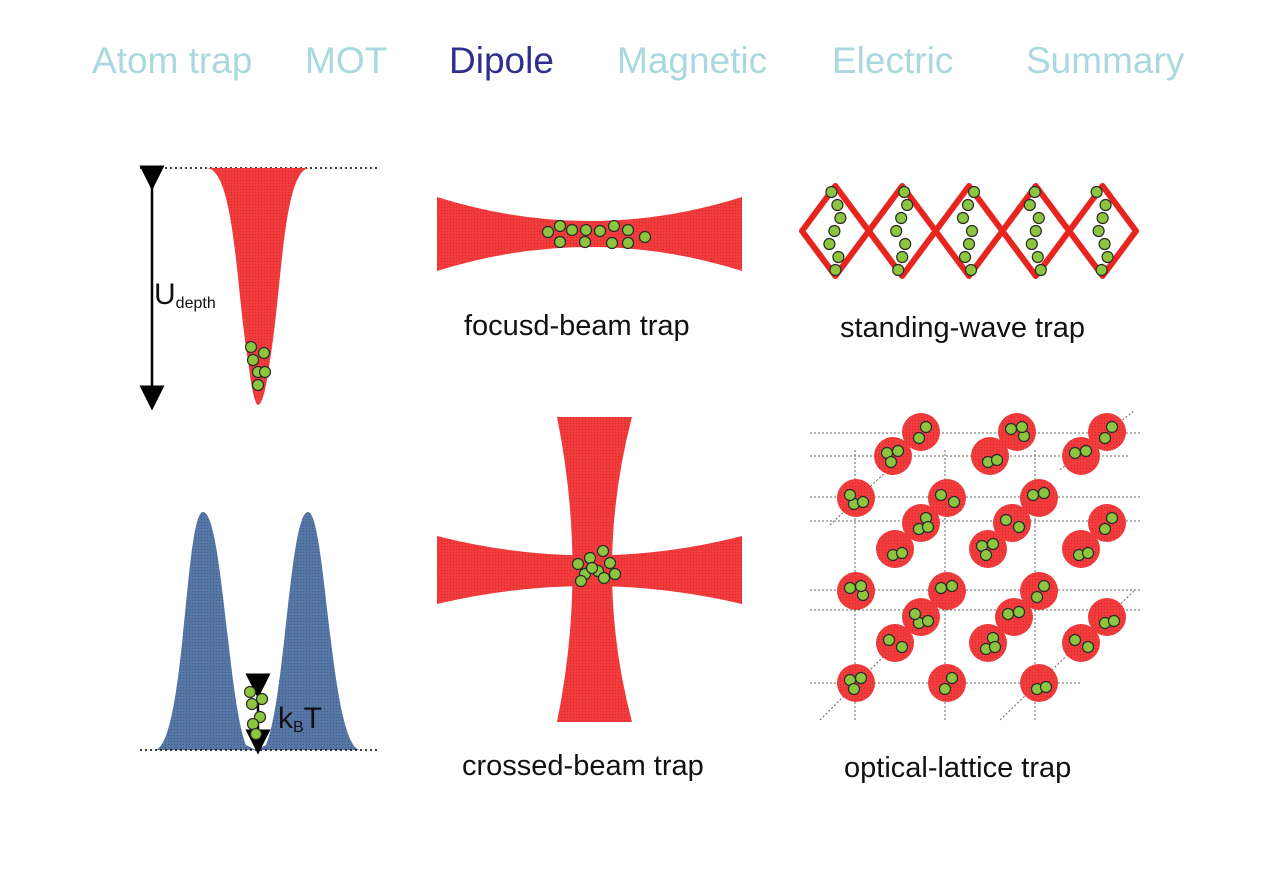 The height and width of the screenshot is (886, 1281). What do you see at coordinates (1105, 60) in the screenshot?
I see `nav-tab-summary: Summary` at bounding box center [1105, 60].